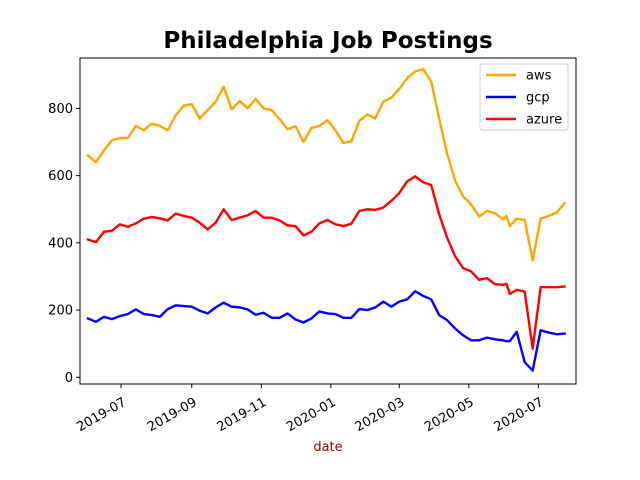  Describe the element at coordinates (519, 415) in the screenshot. I see `x-tick-label: 2020-07` at that location.